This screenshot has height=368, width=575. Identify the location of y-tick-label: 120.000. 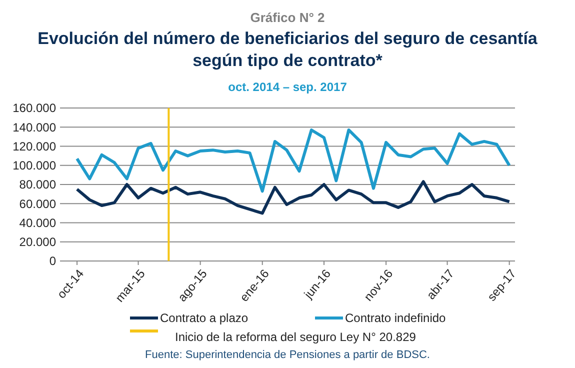
(34, 146).